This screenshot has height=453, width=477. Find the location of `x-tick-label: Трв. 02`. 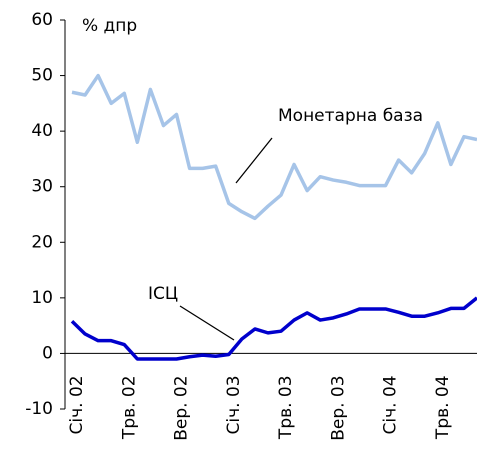

x-tick-label: Трв. 02 is located at coordinates (129, 407).